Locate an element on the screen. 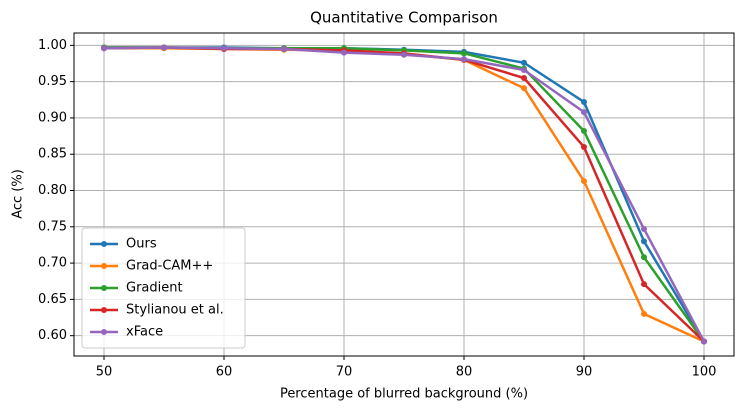  legend-label: xFace is located at coordinates (144, 332).